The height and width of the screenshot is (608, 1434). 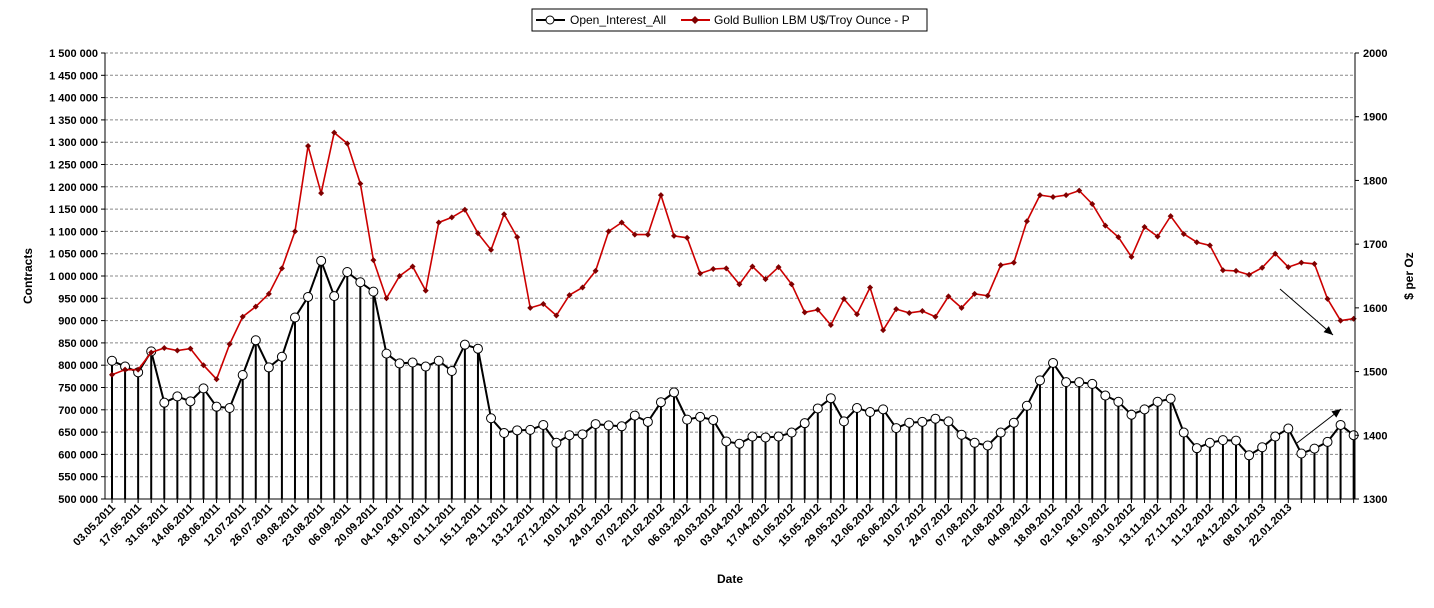 I want to click on left-tick-label: 550 000, so click(x=78, y=478).